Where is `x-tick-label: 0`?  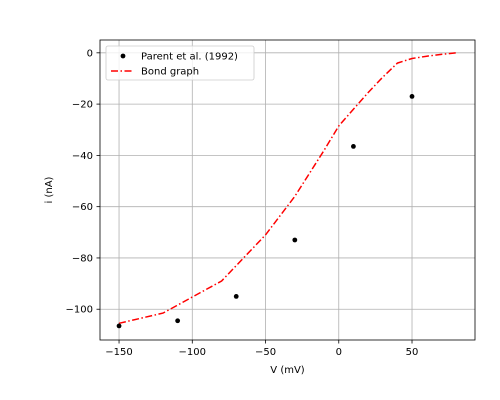 x-tick-label: 0 is located at coordinates (339, 352).